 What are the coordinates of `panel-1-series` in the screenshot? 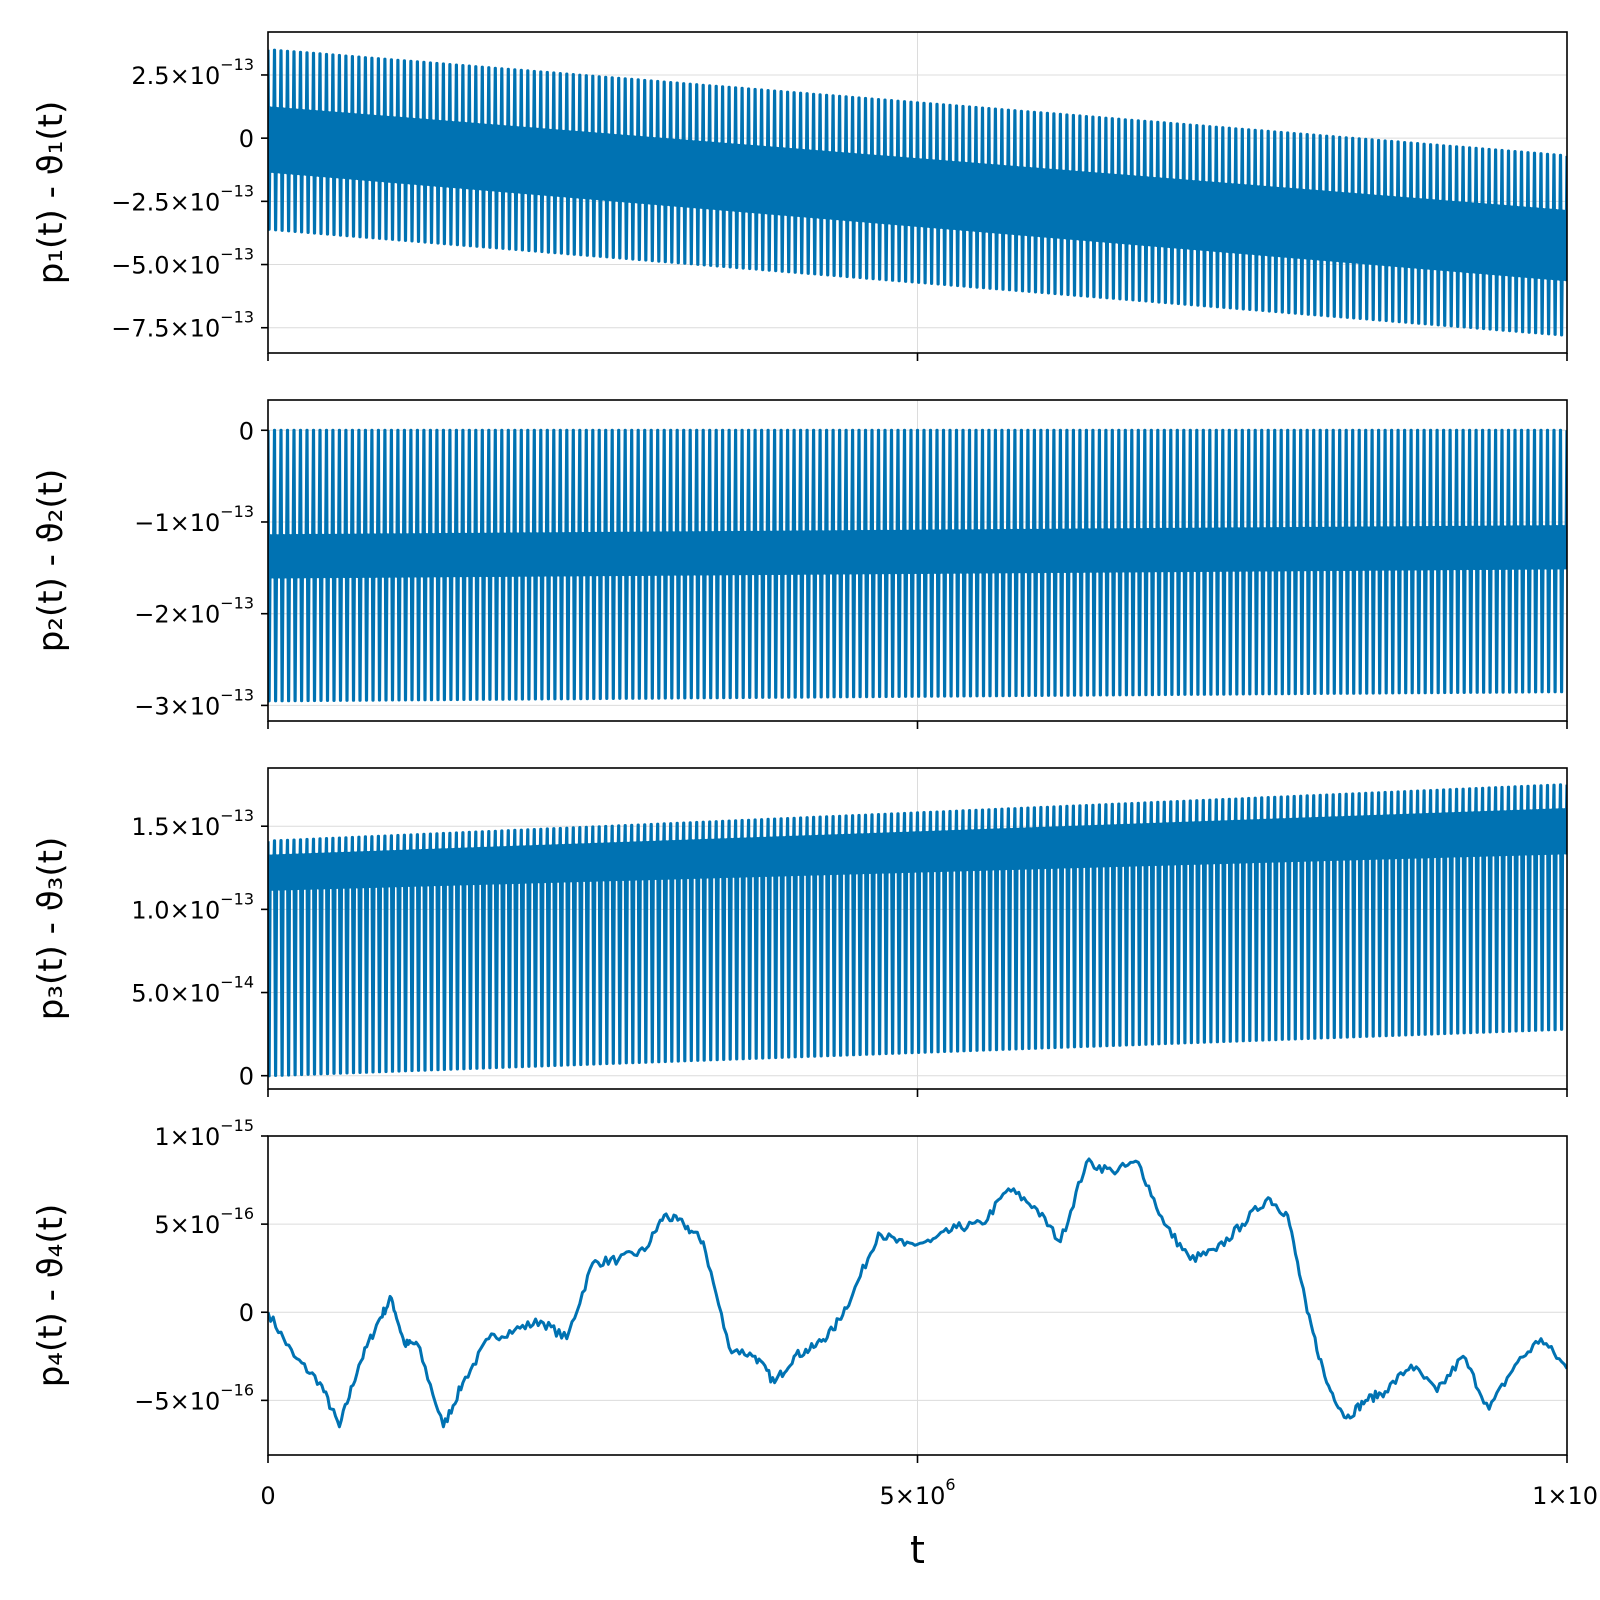 It's located at (917, 192).